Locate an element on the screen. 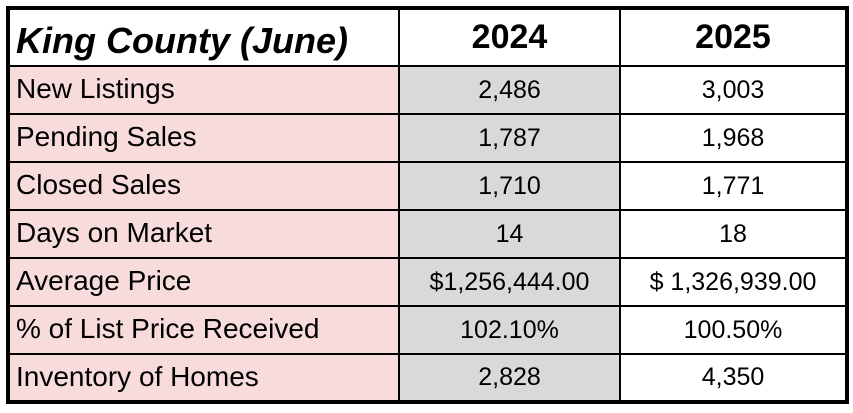  table-row-pending-sales: Pending Sales 1,787 1,968 is located at coordinates (427, 138).